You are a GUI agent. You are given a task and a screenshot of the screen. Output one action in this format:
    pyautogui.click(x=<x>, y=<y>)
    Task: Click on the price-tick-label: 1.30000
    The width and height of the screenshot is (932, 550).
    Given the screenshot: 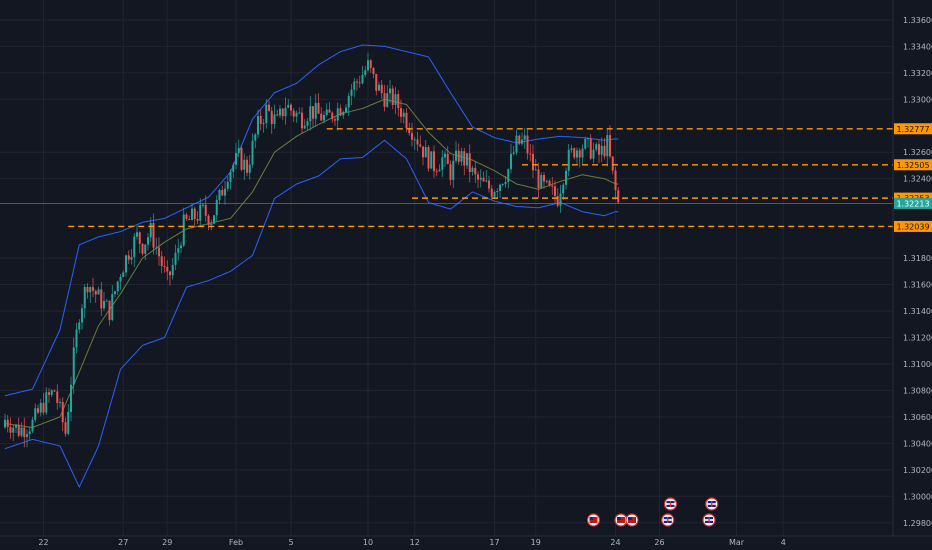 What is the action you would take?
    pyautogui.click(x=917, y=496)
    